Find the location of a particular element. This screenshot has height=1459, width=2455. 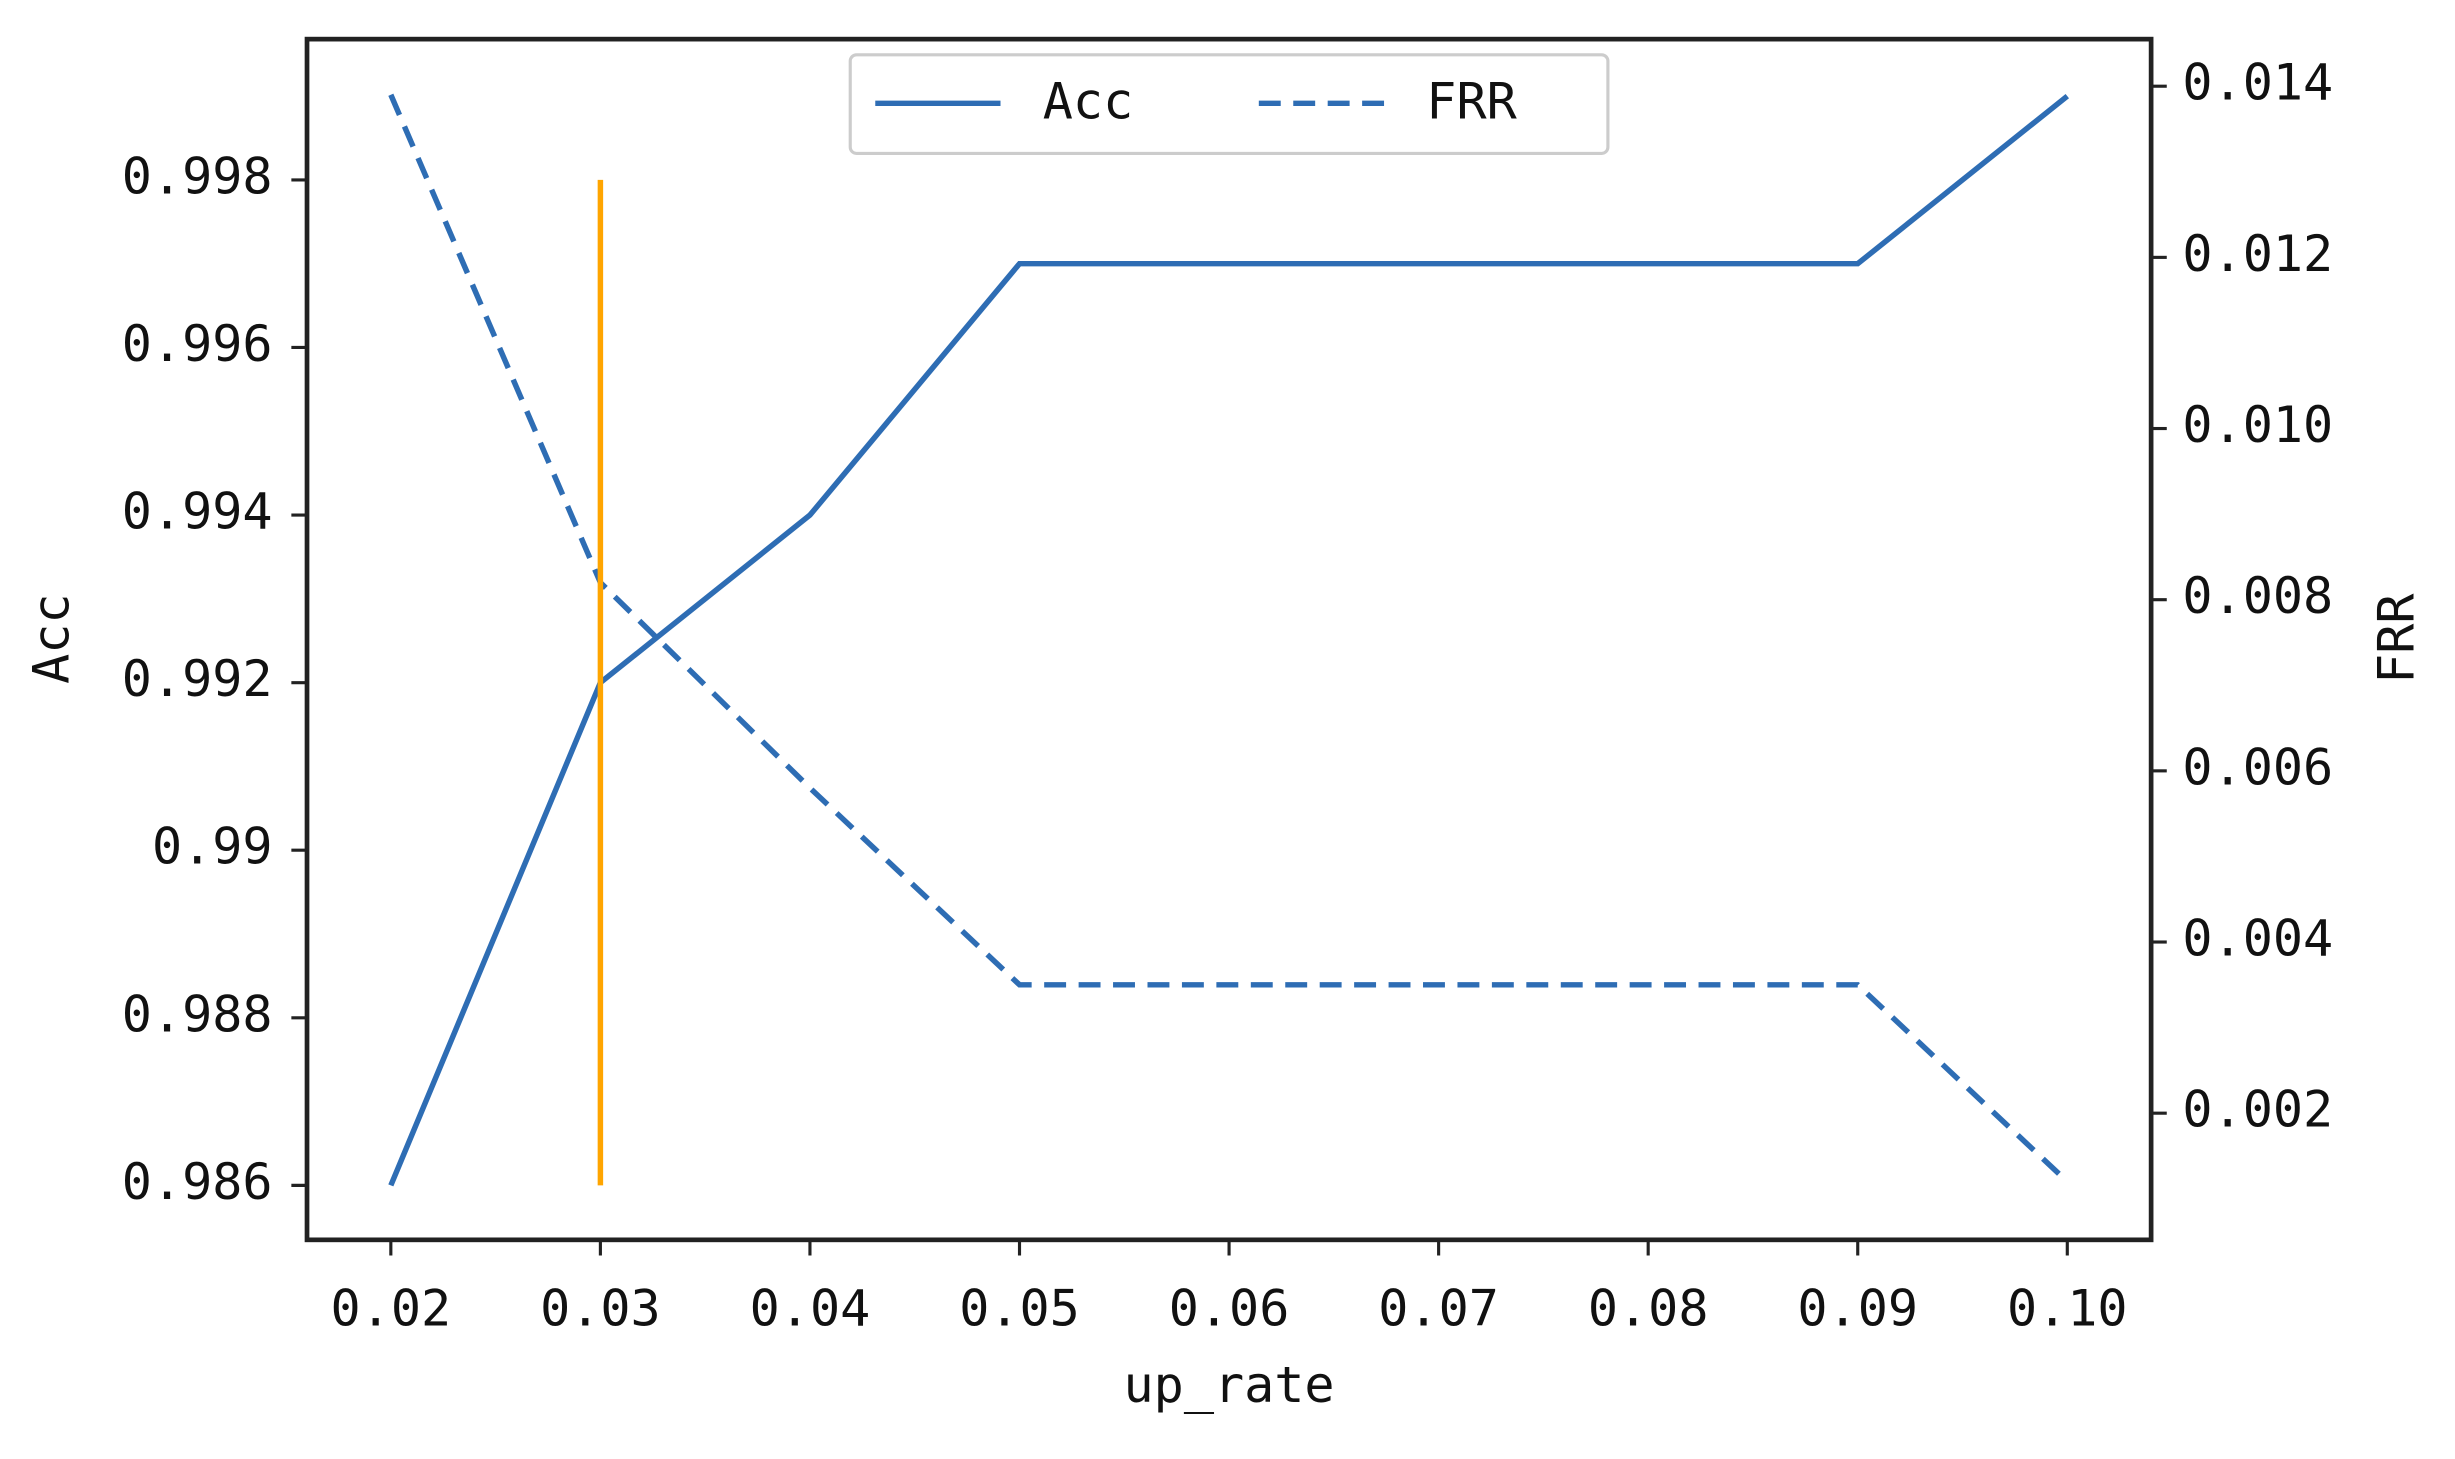

x-tick-label: 0.10 is located at coordinates (2067, 1308).